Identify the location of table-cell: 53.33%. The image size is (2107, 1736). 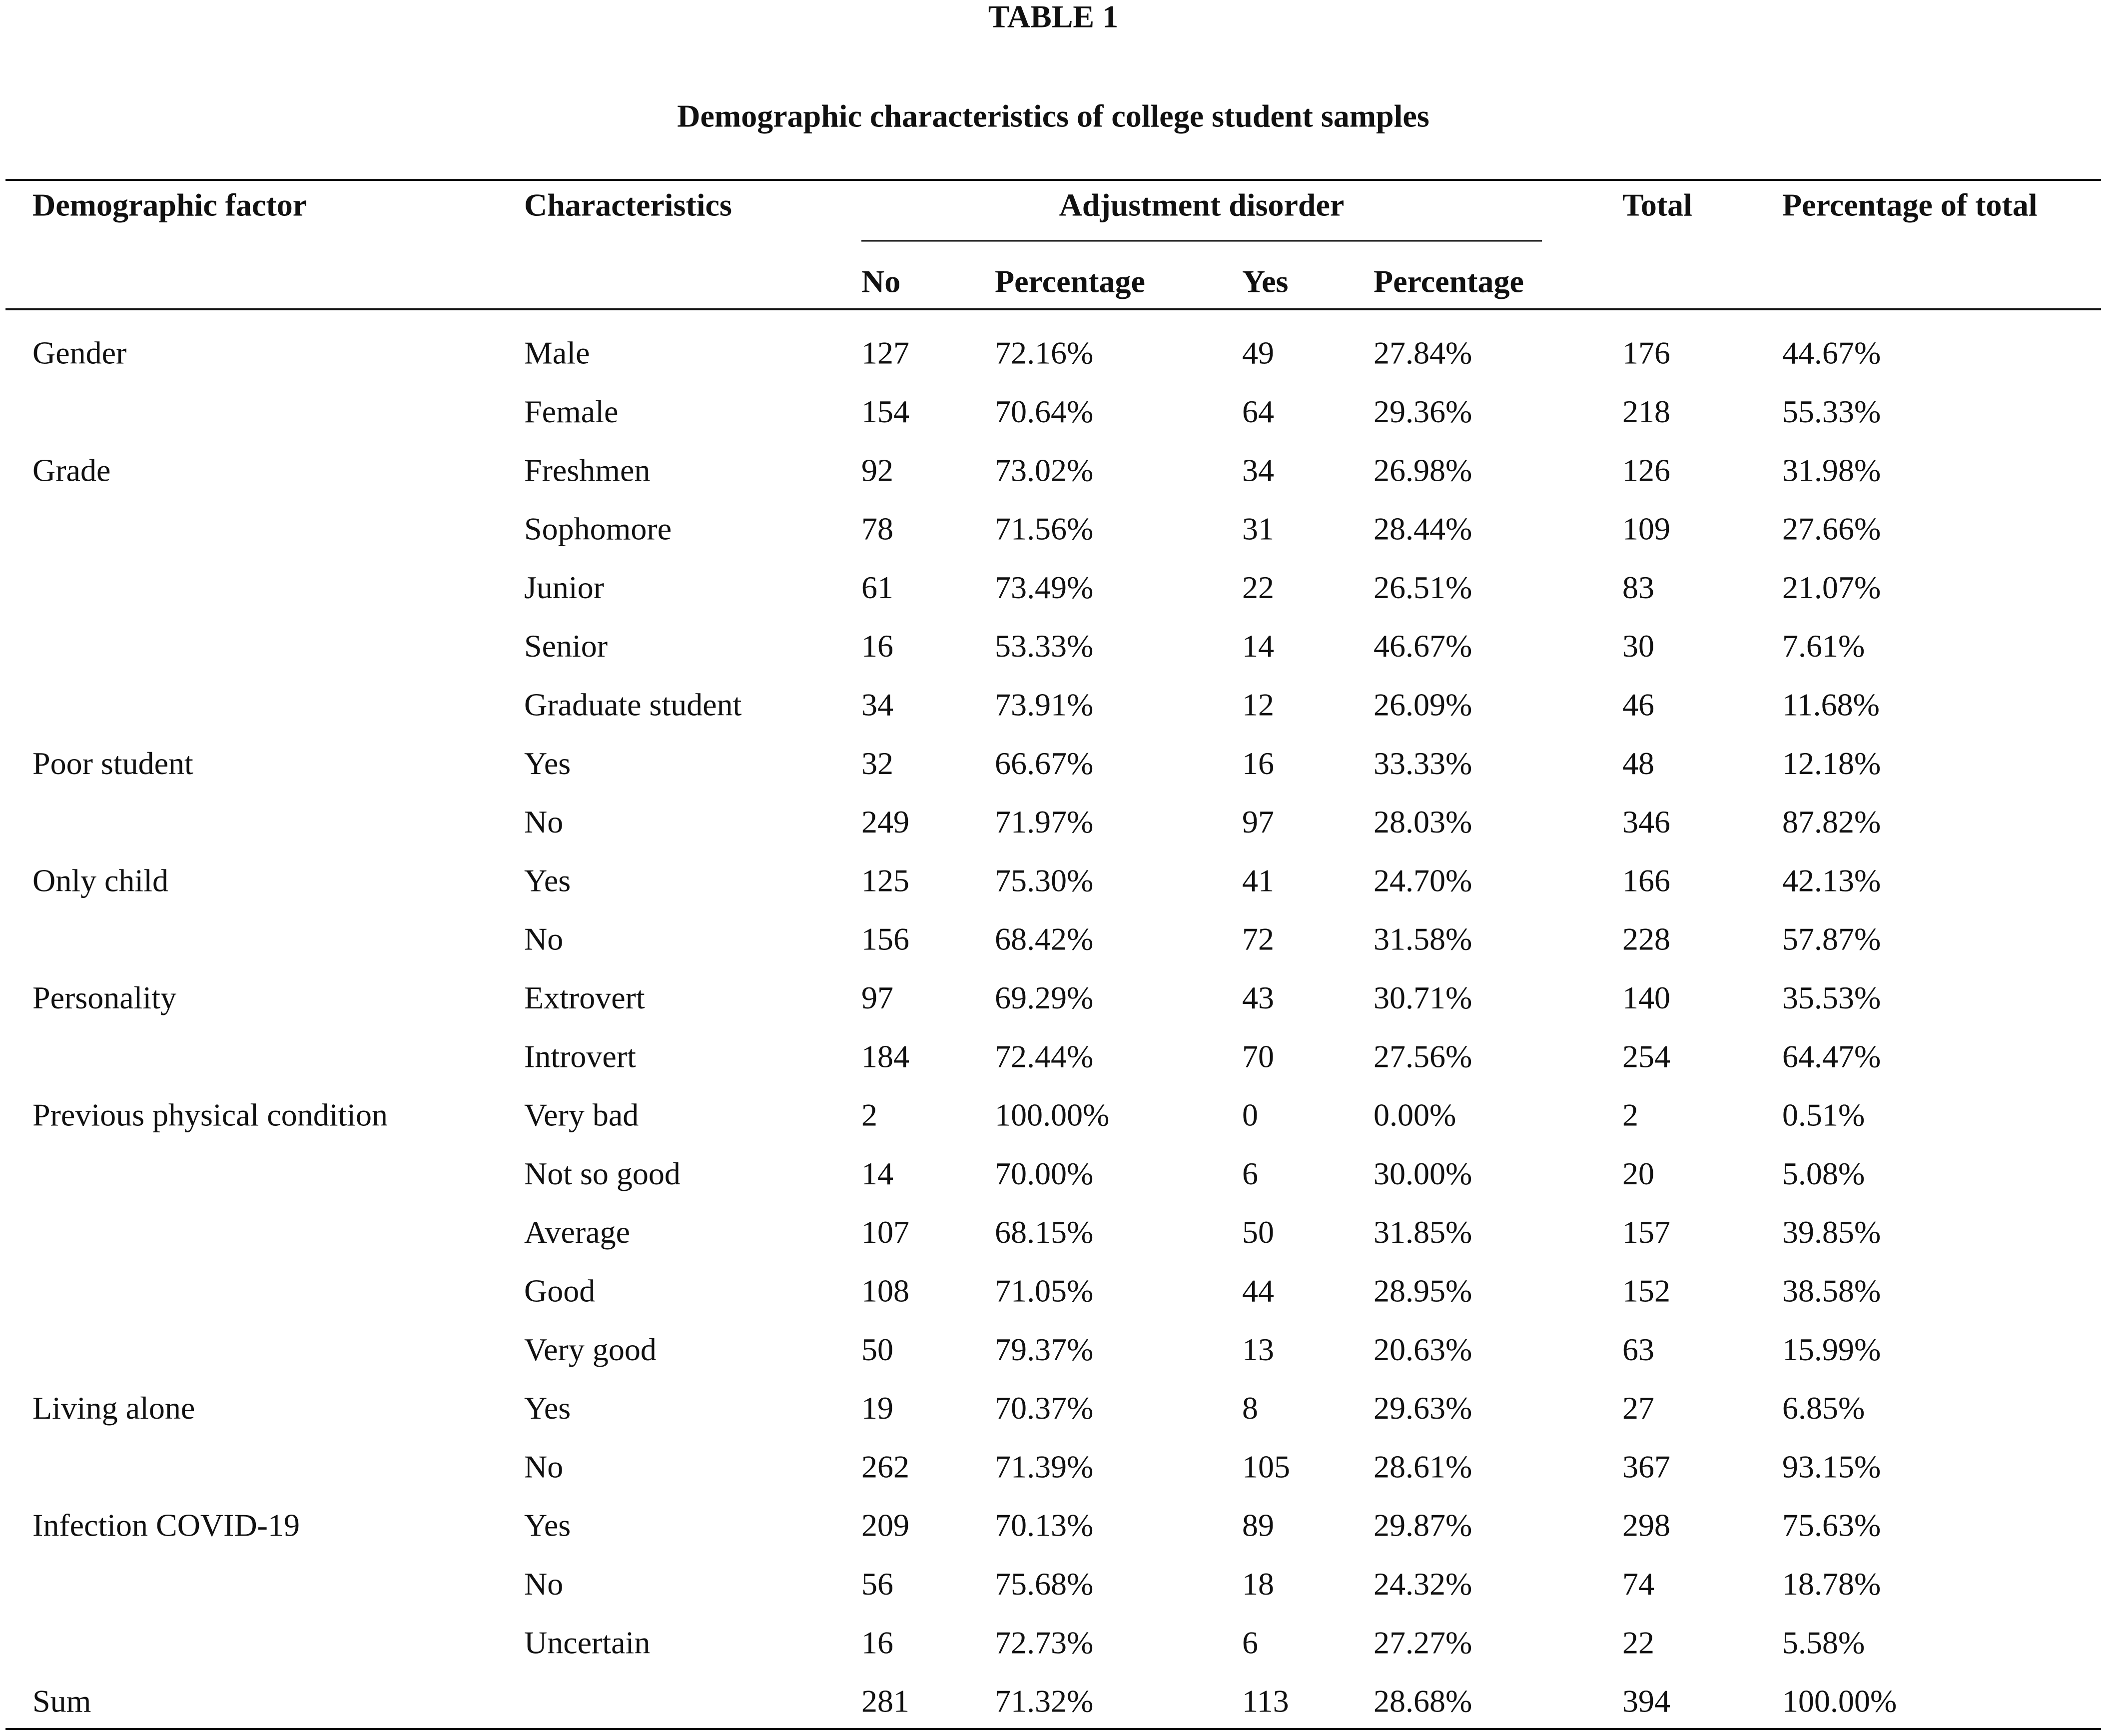
(1044, 646).